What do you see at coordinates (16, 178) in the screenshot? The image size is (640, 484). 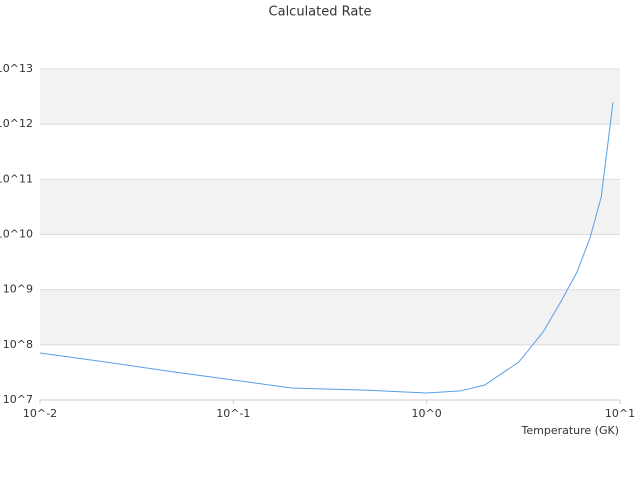 I see `y-tick-label: 10^11` at bounding box center [16, 178].